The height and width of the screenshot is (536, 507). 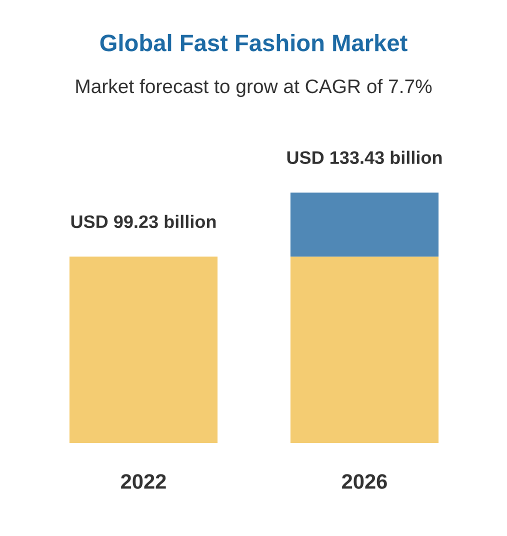 What do you see at coordinates (364, 481) in the screenshot?
I see `x-tick-label: 2026` at bounding box center [364, 481].